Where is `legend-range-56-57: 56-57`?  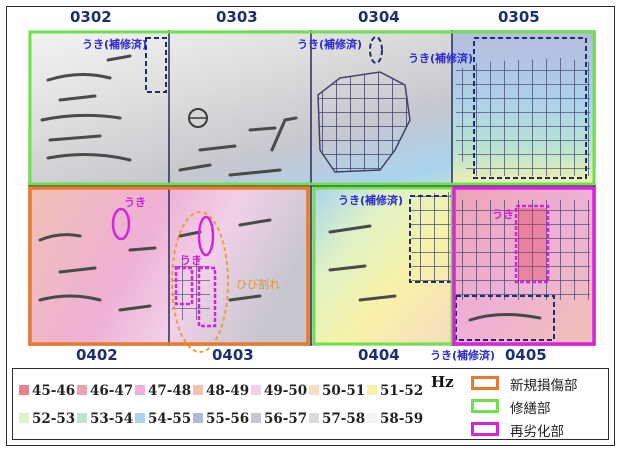 legend-range-56-57: 56-57 is located at coordinates (279, 419).